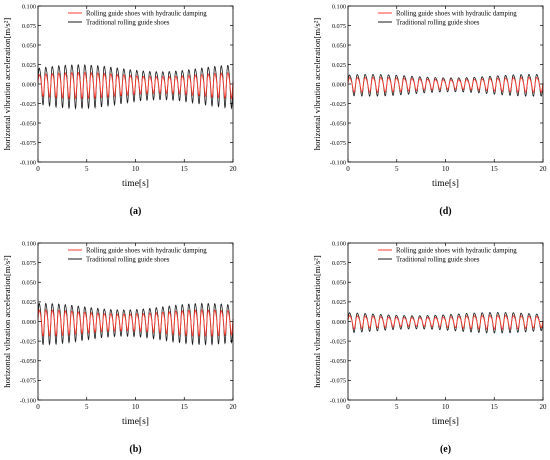 This screenshot has height=460, width=550. Describe the element at coordinates (136, 211) in the screenshot. I see `panel-label: (a)` at that location.